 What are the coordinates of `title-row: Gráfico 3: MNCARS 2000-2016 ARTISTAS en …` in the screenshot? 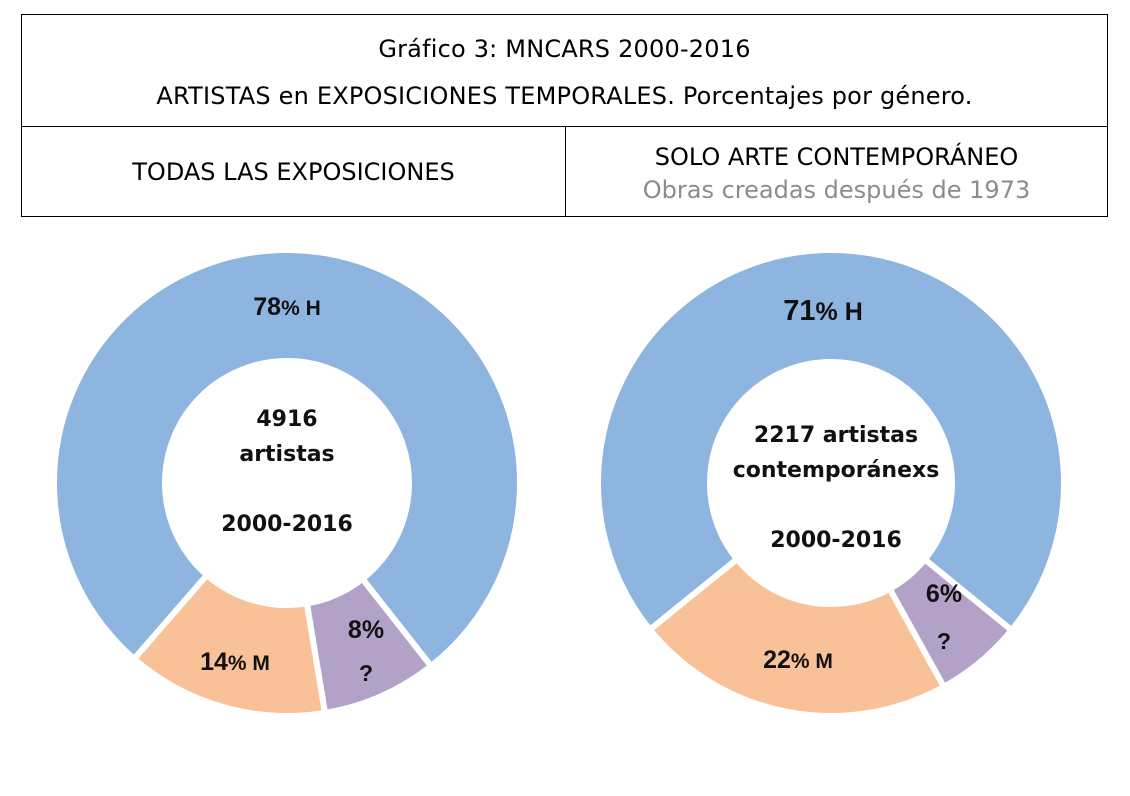 It's located at (564, 71).